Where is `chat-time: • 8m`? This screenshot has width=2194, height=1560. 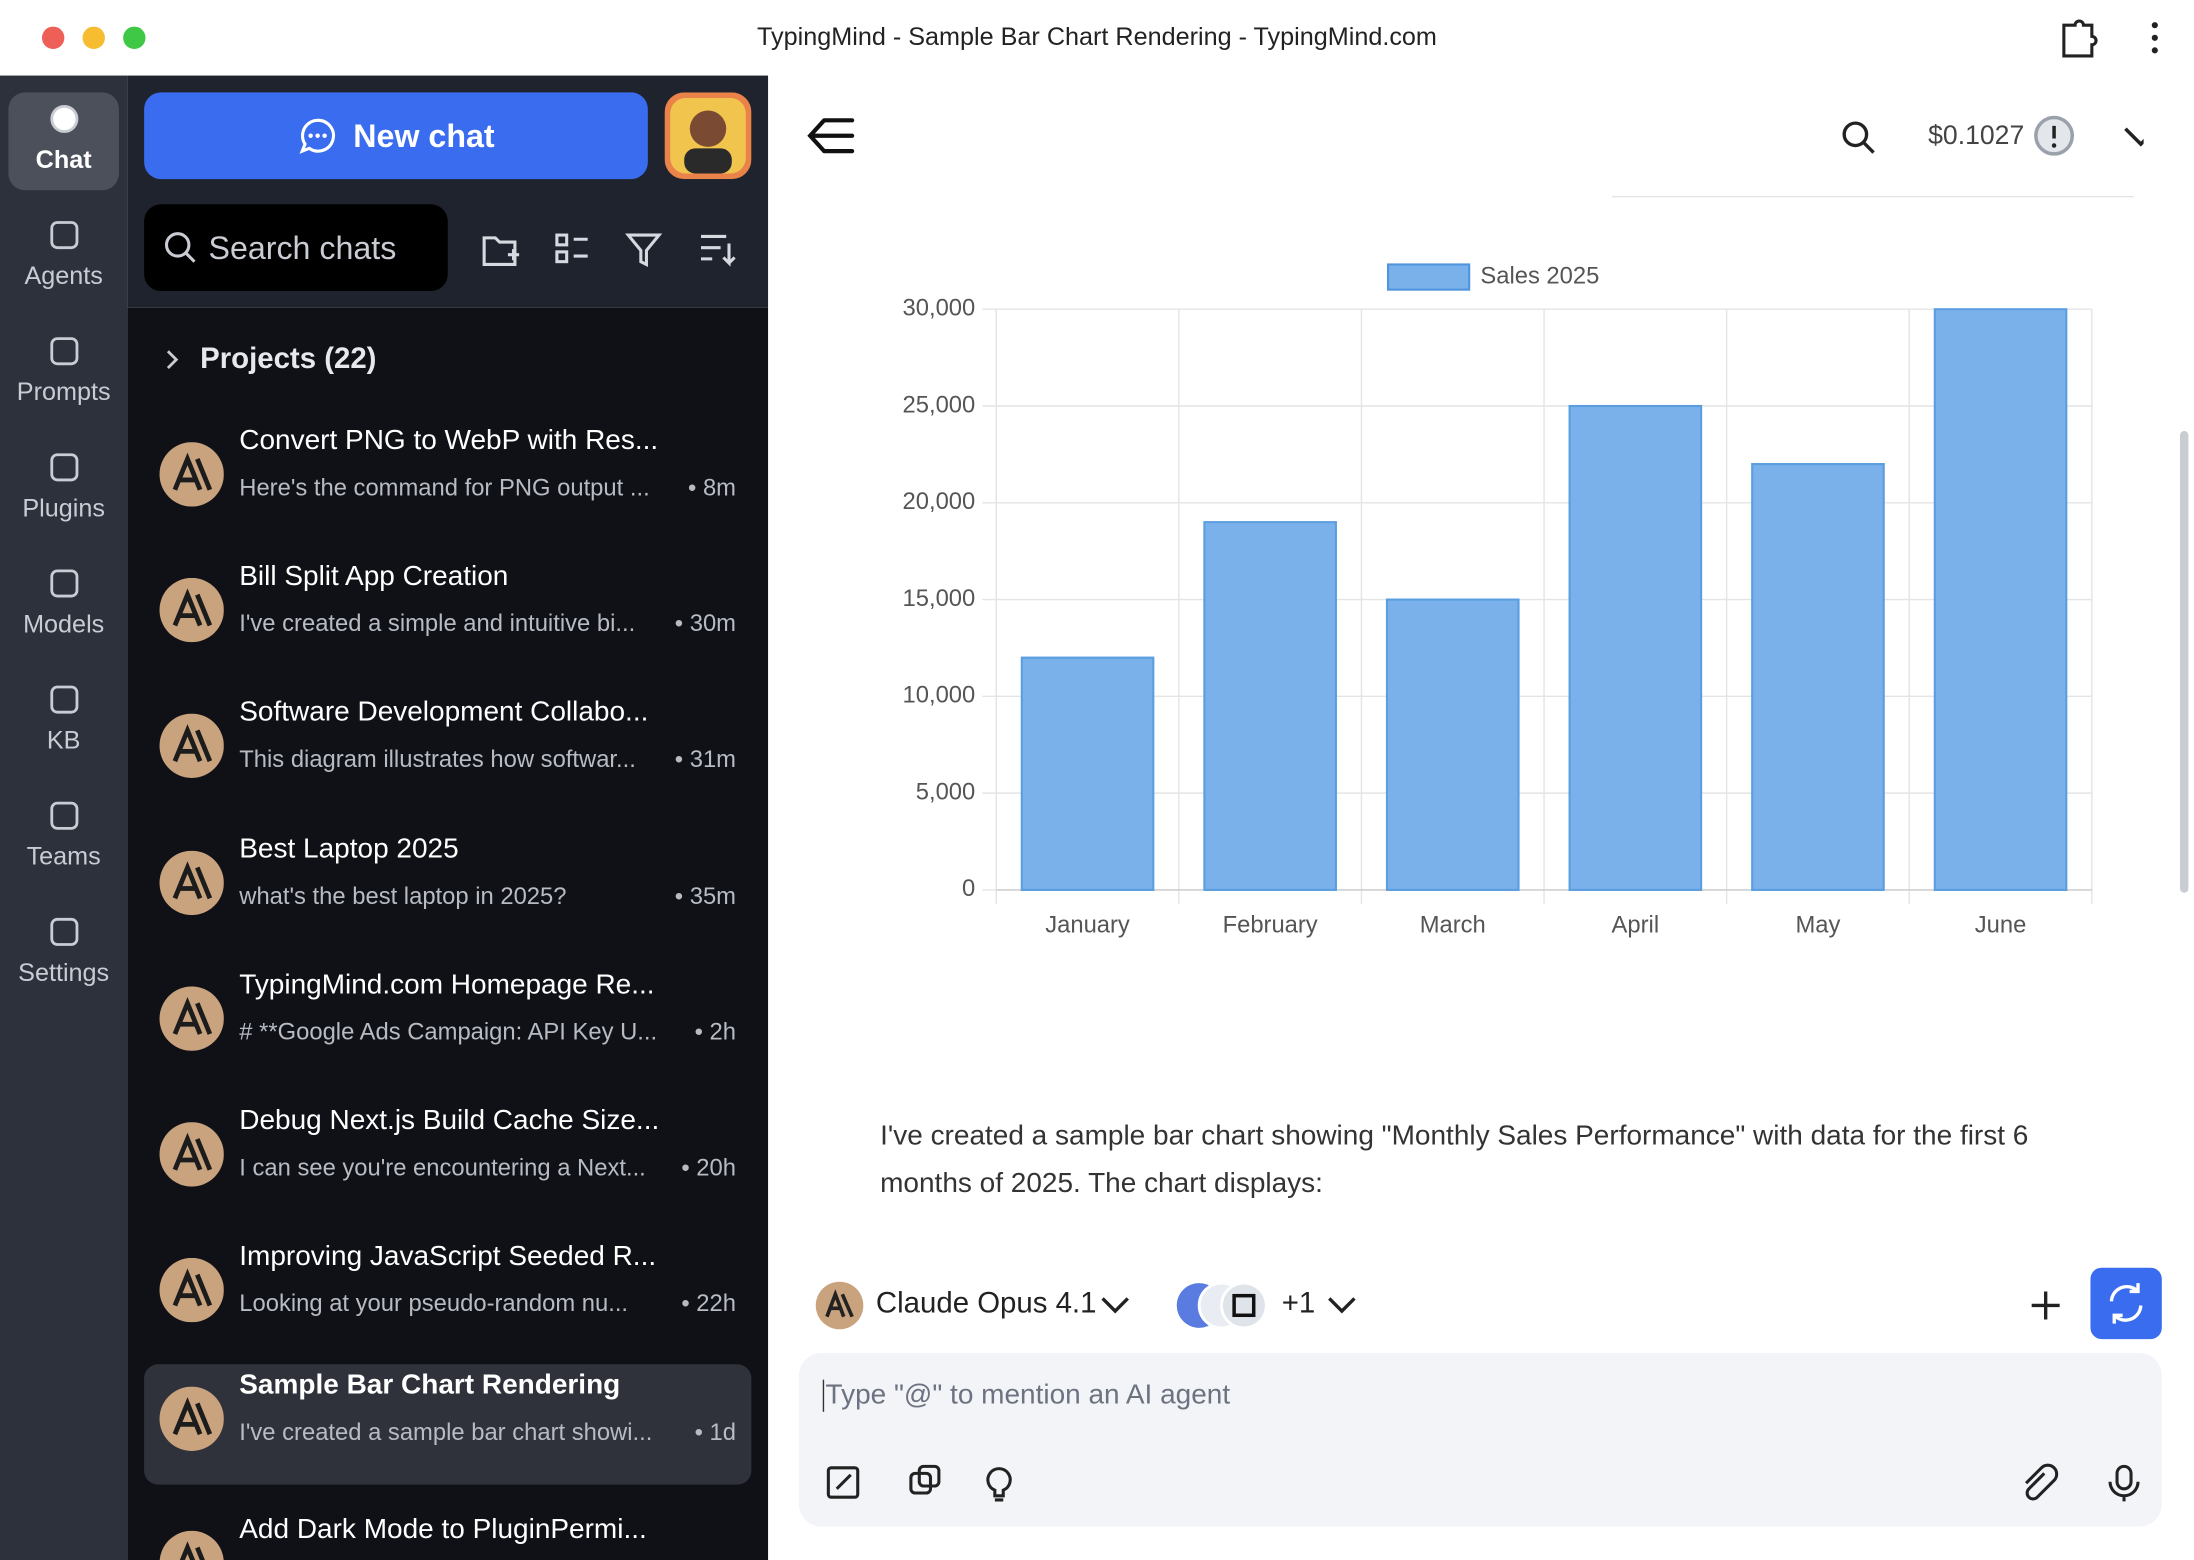
chat-time: • 8m is located at coordinates (712, 487).